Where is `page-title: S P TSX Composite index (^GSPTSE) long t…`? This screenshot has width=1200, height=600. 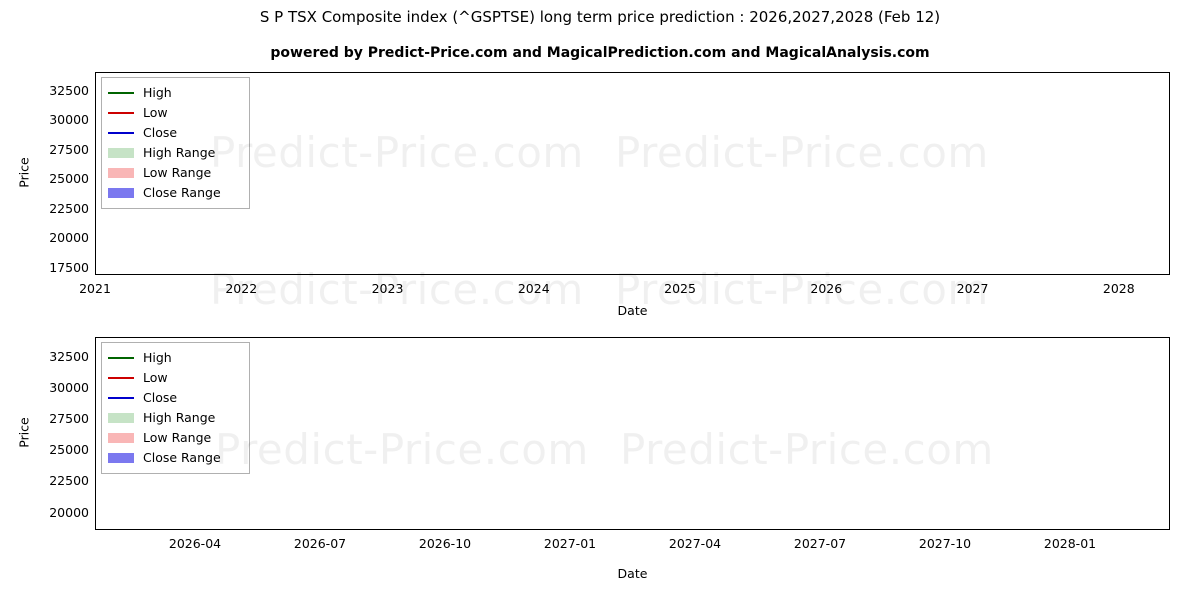 page-title: S P TSX Composite index (^GSPTSE) long t… is located at coordinates (600, 17).